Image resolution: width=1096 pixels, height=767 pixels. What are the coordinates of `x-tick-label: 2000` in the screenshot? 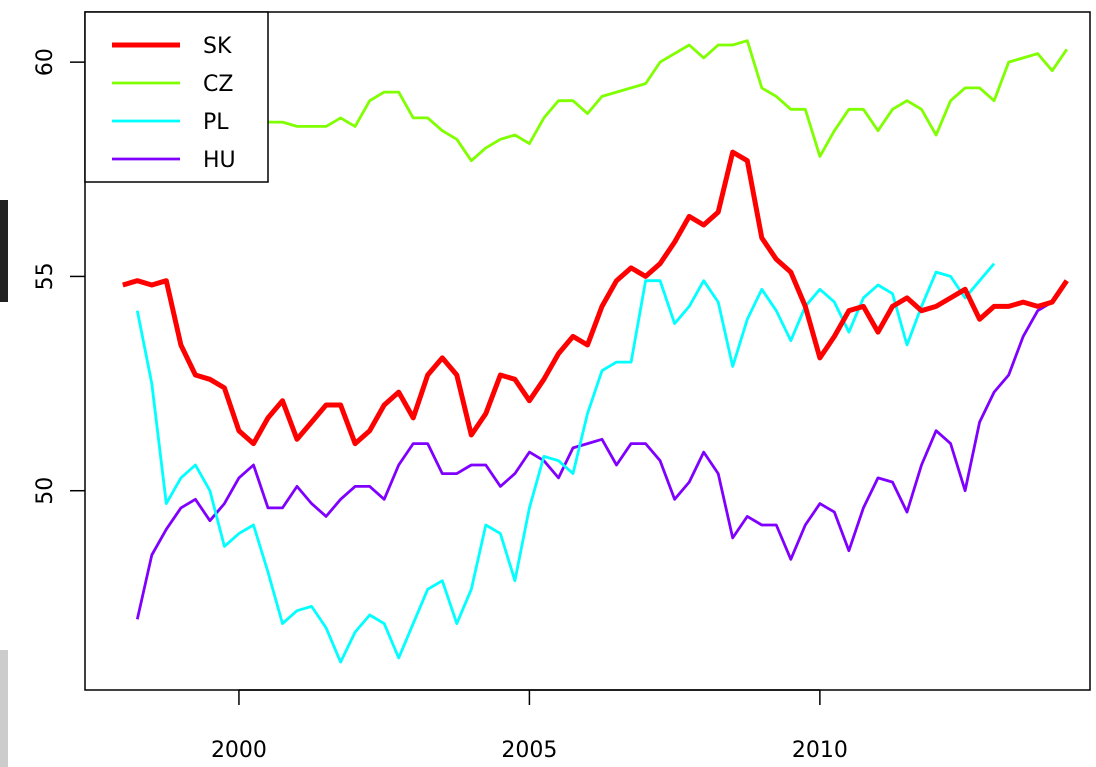 It's located at (239, 750).